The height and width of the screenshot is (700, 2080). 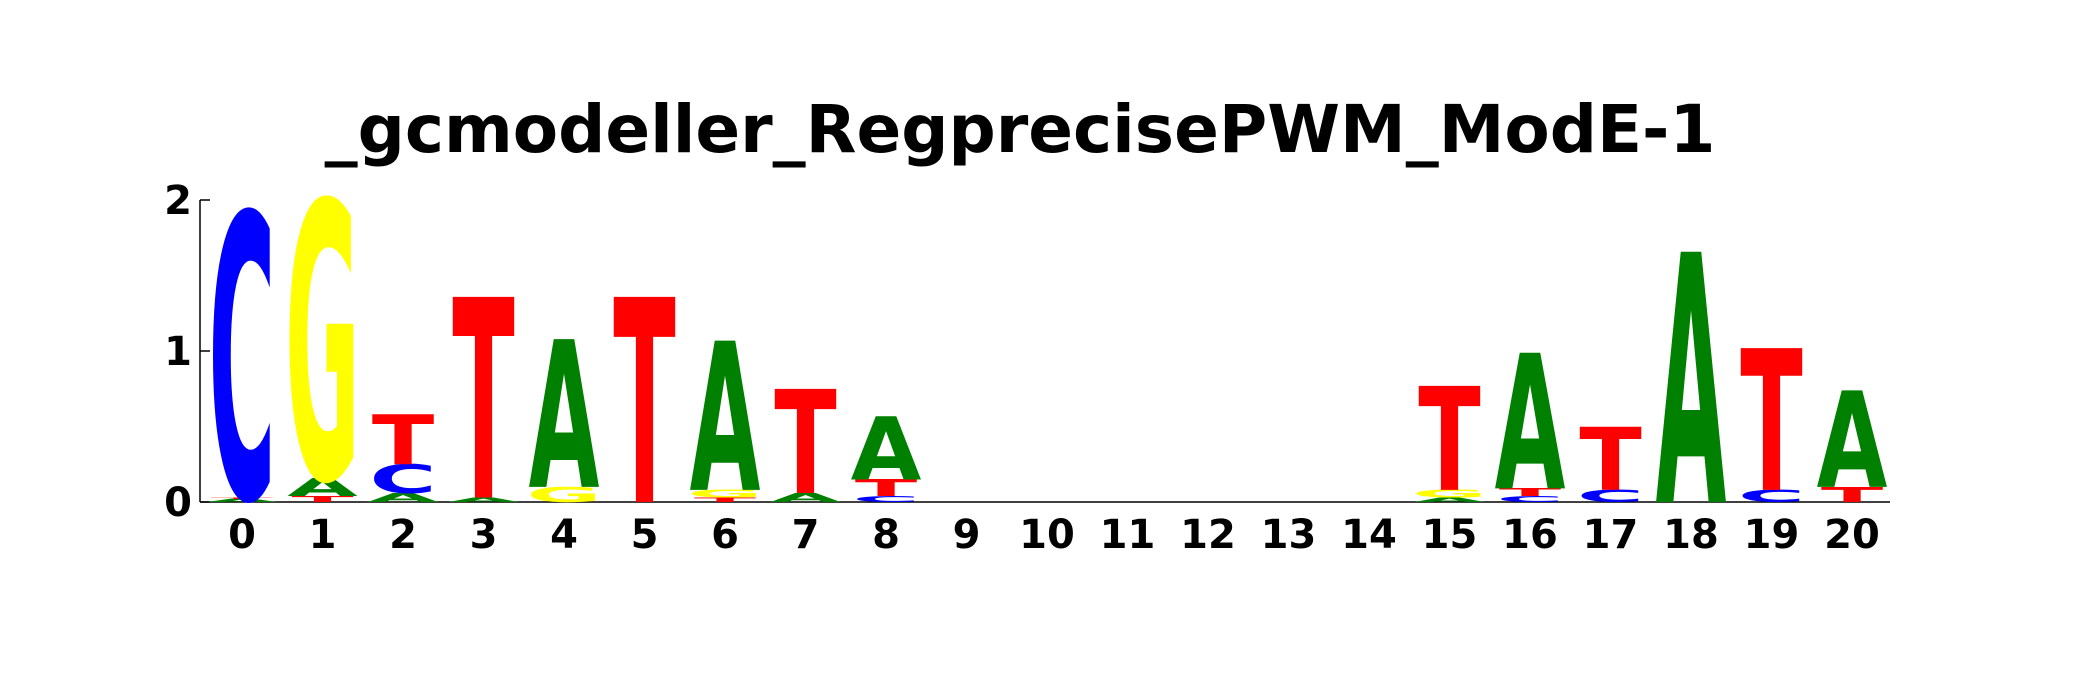 What do you see at coordinates (1772, 535) in the screenshot?
I see `x-tick-label: 19` at bounding box center [1772, 535].